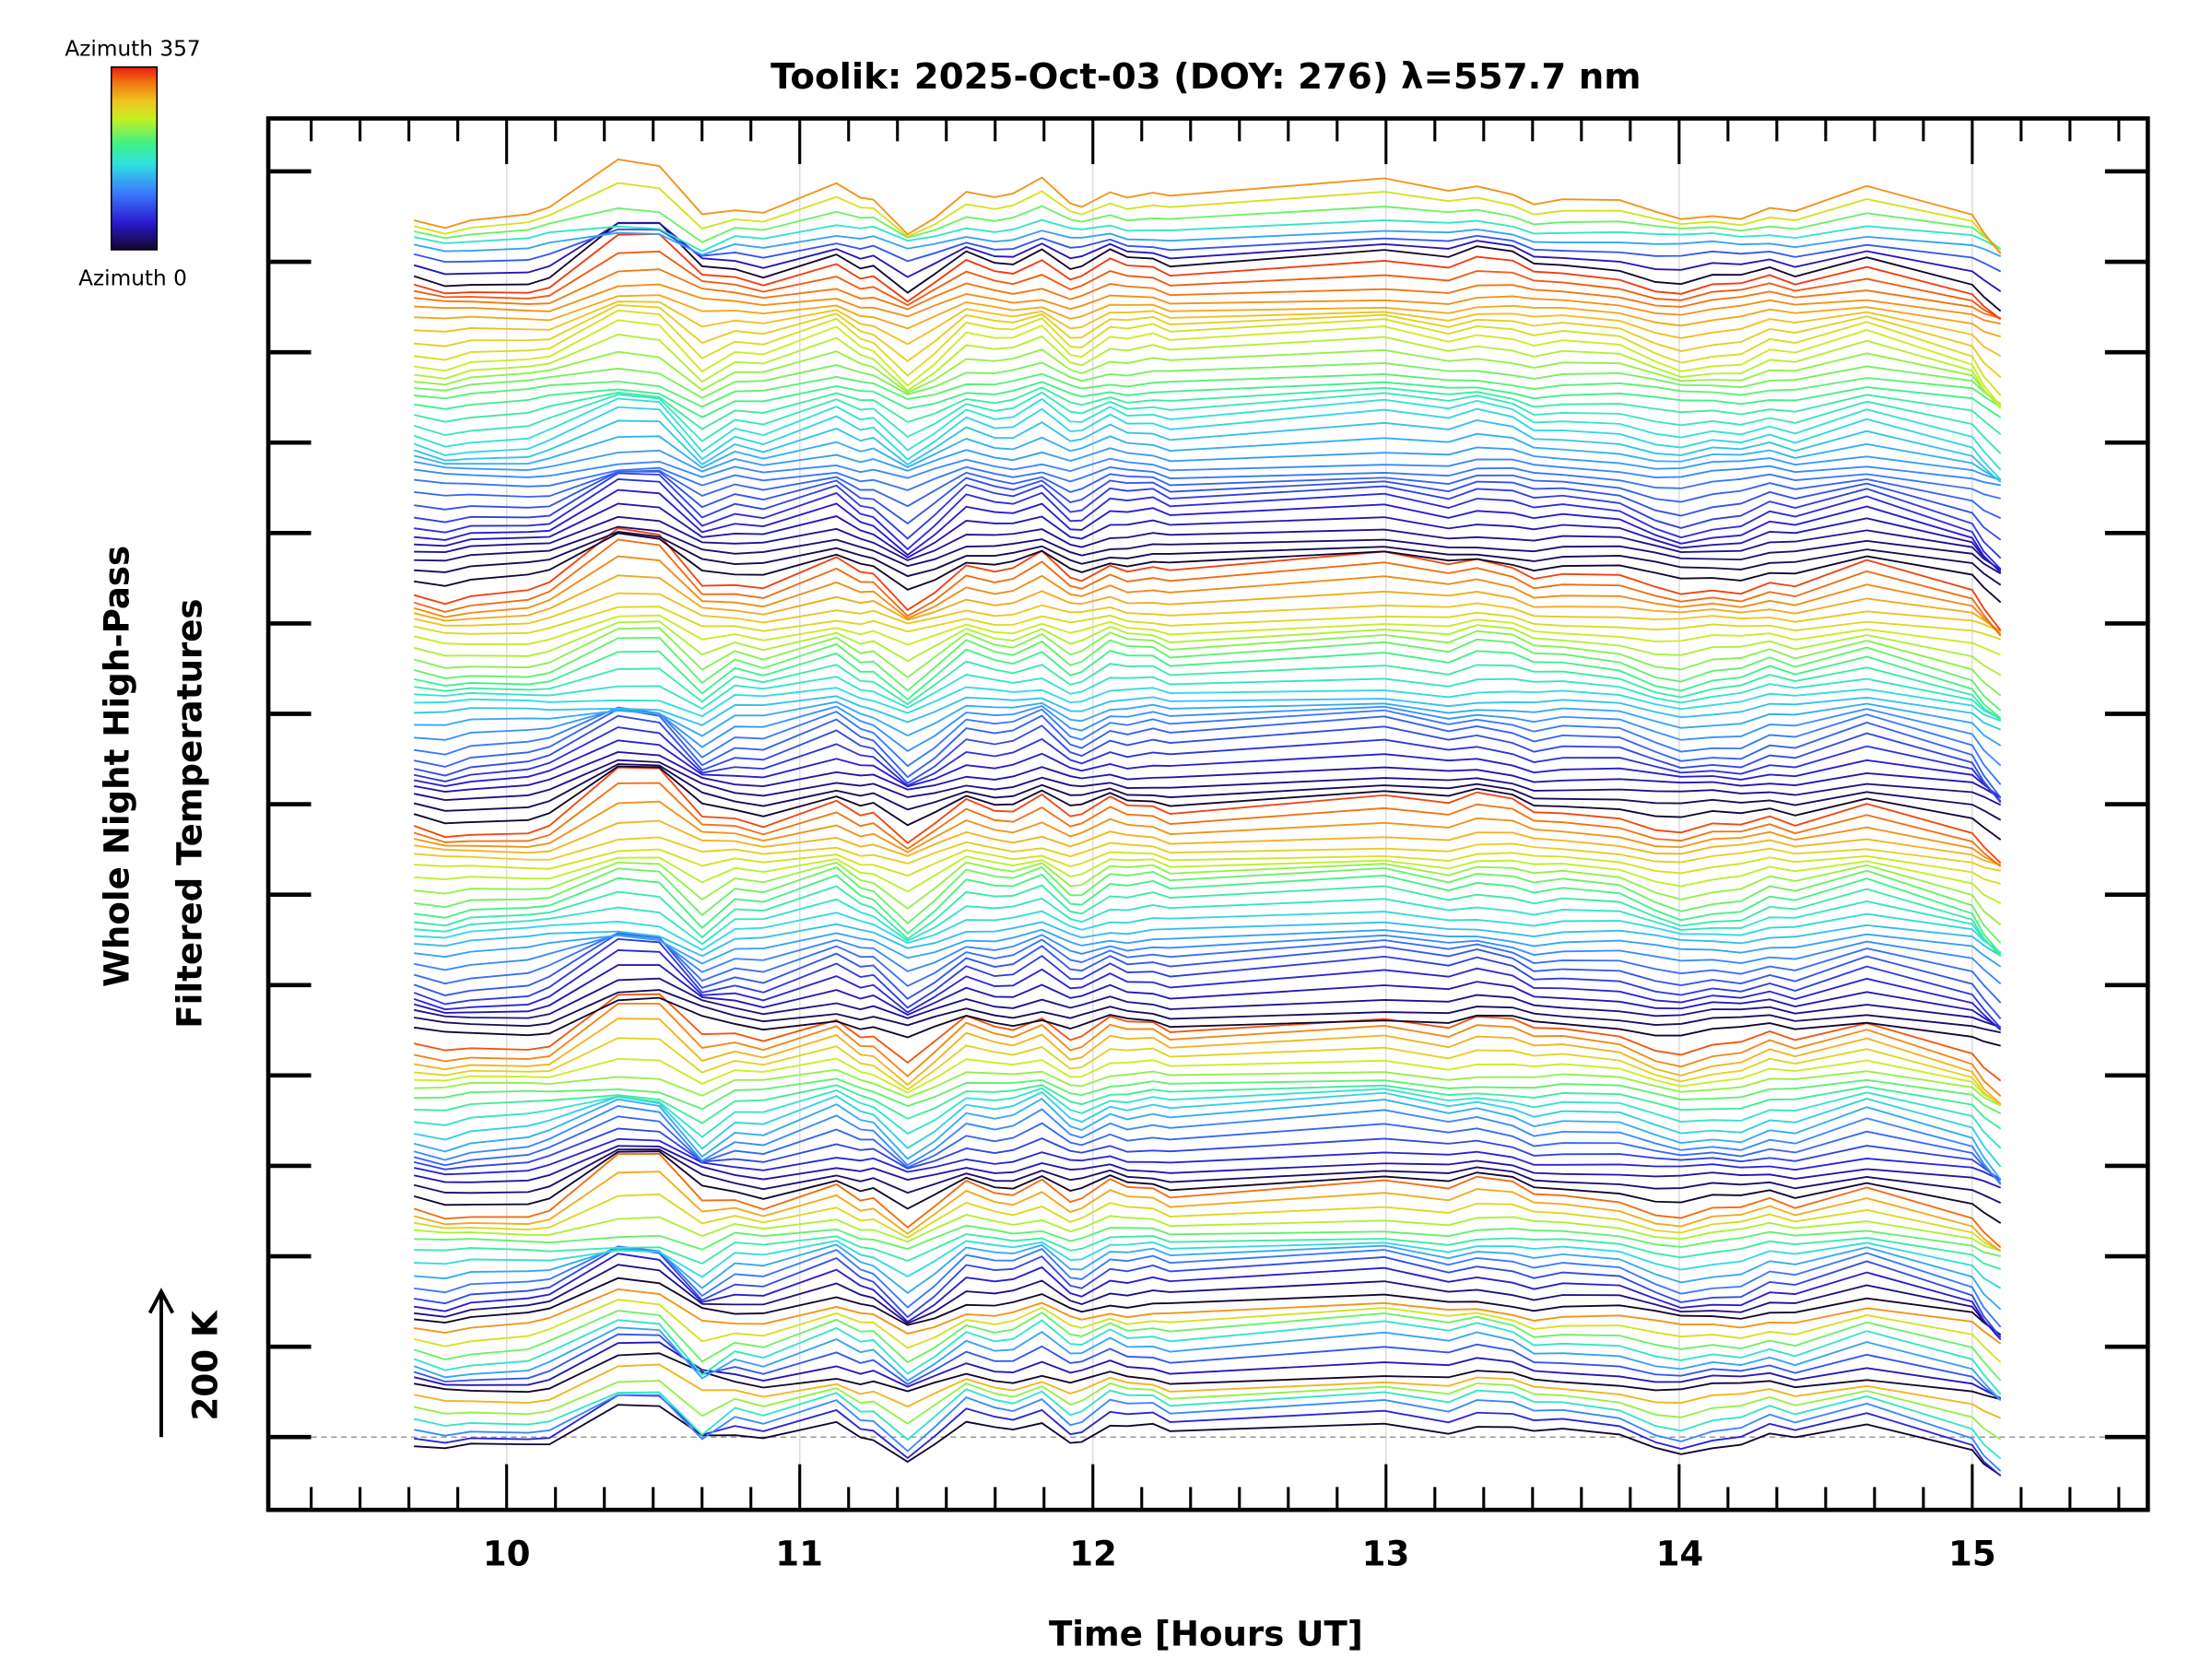 The width and height of the screenshot is (2212, 1659). What do you see at coordinates (161, 1301) in the screenshot?
I see `scale-bar-arrowhead-icon` at bounding box center [161, 1301].